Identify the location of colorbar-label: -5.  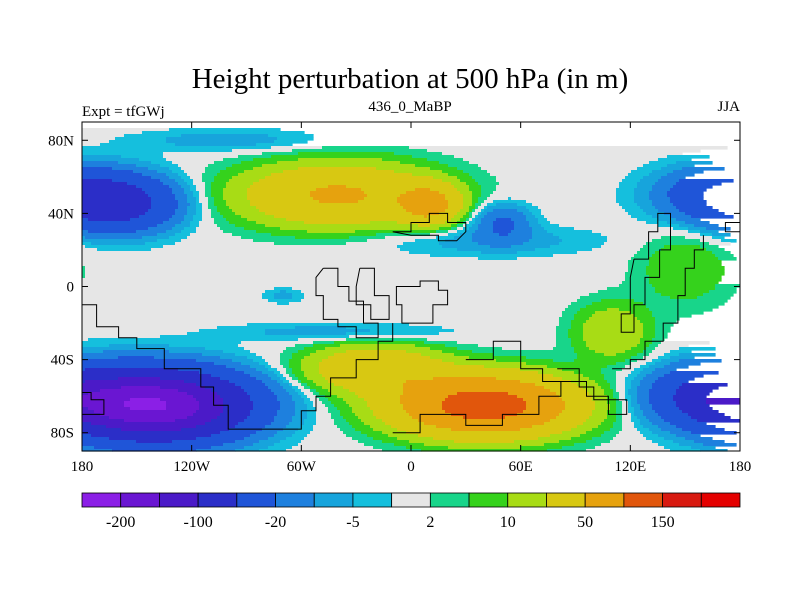
(352, 522).